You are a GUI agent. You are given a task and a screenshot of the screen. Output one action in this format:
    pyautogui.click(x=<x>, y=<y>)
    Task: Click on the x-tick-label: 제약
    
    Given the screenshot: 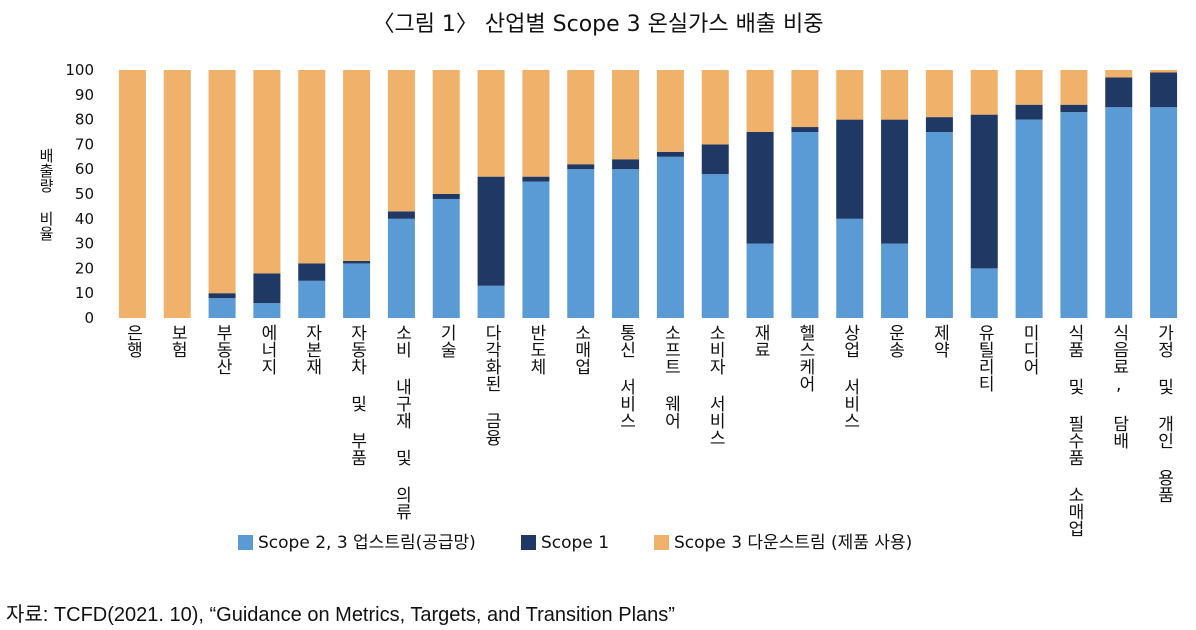 What is the action you would take?
    pyautogui.click(x=939, y=341)
    